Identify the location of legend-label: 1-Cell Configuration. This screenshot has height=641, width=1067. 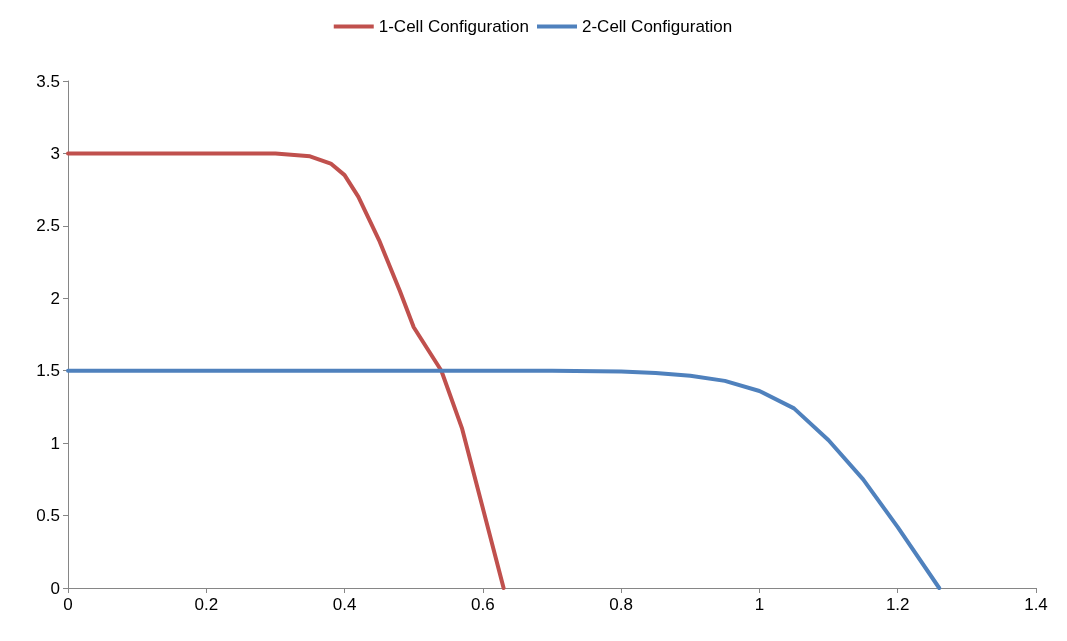
(454, 26).